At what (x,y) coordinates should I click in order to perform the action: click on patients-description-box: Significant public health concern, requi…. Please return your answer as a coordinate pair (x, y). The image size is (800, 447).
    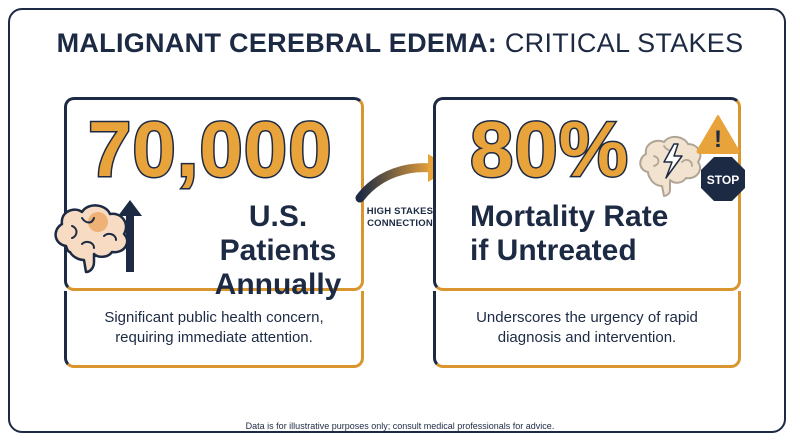
    Looking at the image, I should click on (214, 329).